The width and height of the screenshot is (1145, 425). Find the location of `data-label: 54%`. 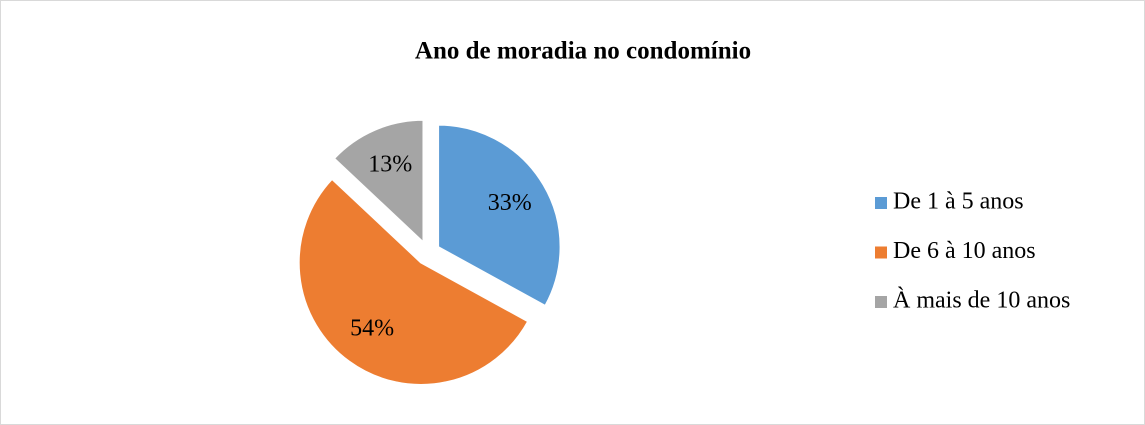

data-label: 54% is located at coordinates (372, 328).